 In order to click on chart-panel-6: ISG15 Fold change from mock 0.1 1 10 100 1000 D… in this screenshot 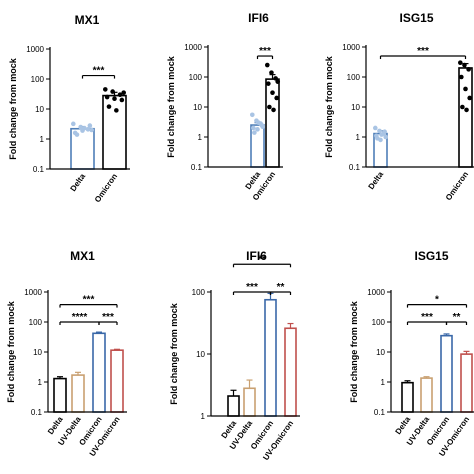, I will do `click(411, 353)`.